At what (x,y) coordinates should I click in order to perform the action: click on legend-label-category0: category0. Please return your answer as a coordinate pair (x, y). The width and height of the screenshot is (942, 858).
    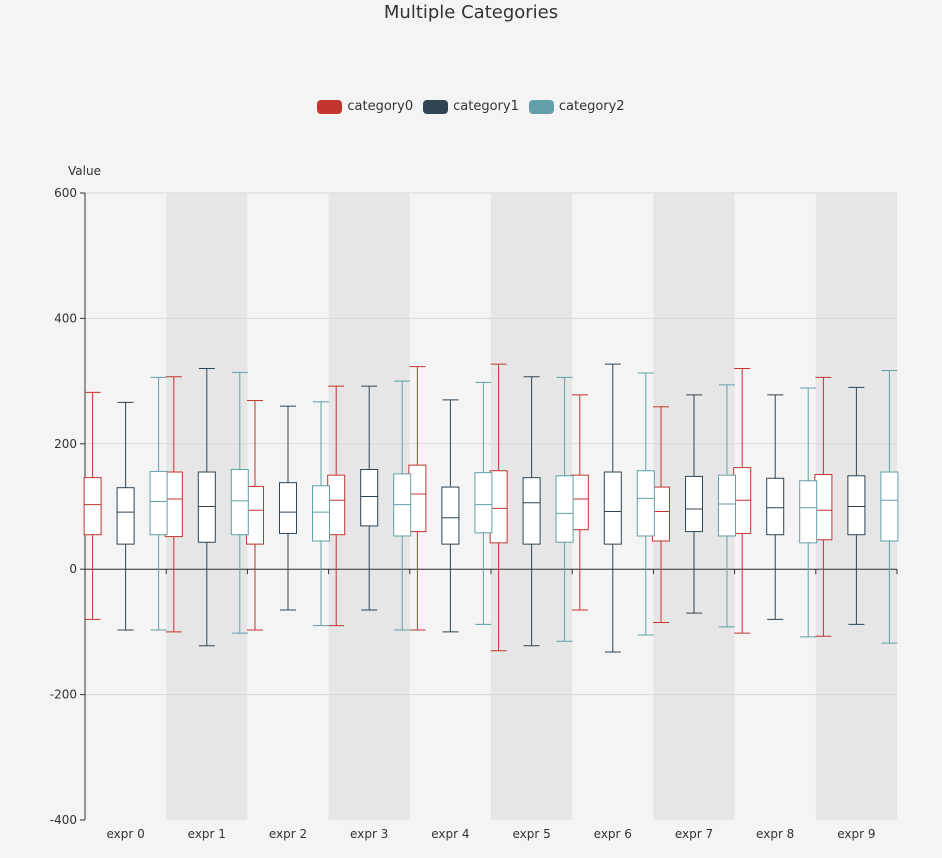
    Looking at the image, I should click on (380, 106).